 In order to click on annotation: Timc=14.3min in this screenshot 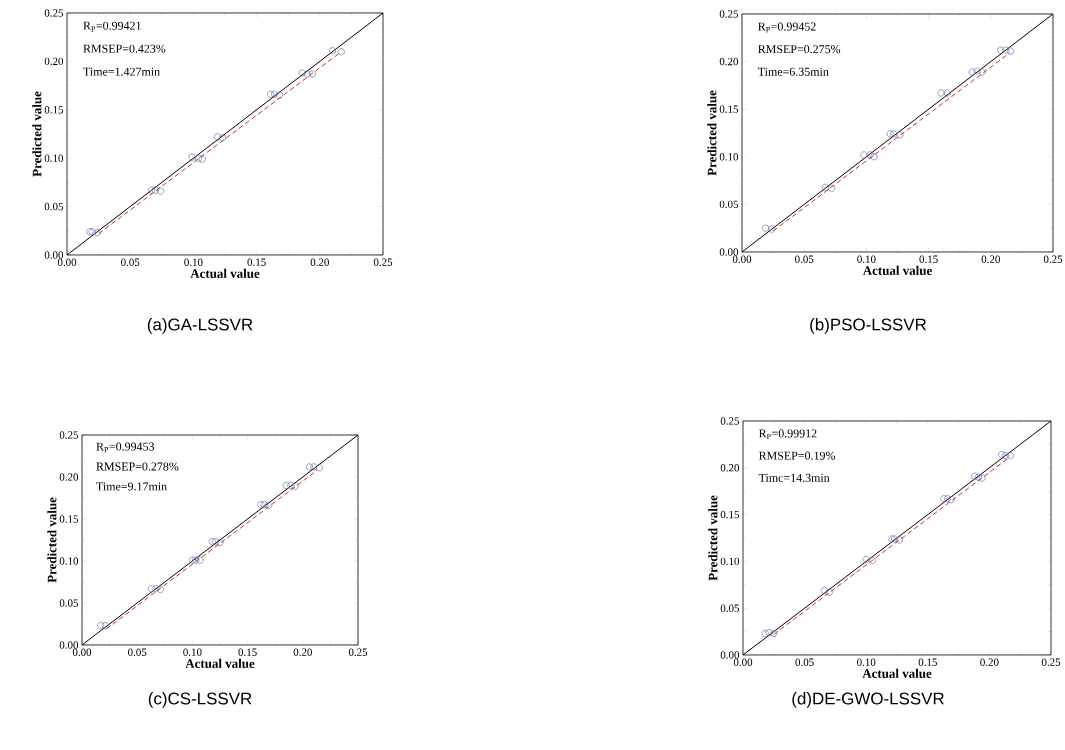, I will do `click(794, 477)`.